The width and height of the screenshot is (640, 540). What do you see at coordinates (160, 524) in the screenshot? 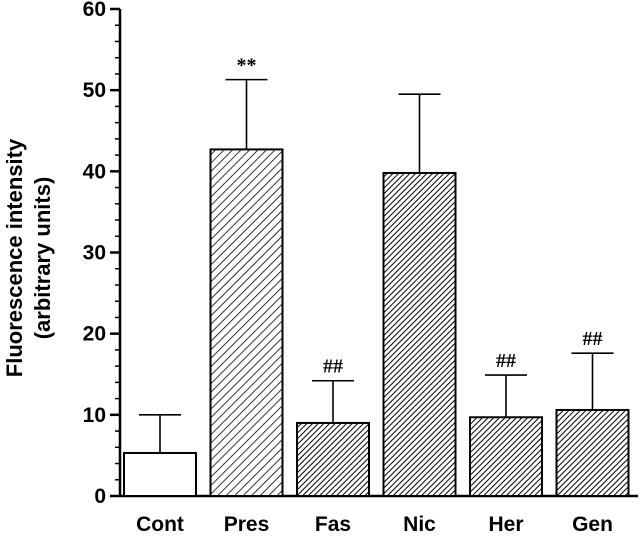
I see `x-tick-label-cont: Cont` at bounding box center [160, 524].